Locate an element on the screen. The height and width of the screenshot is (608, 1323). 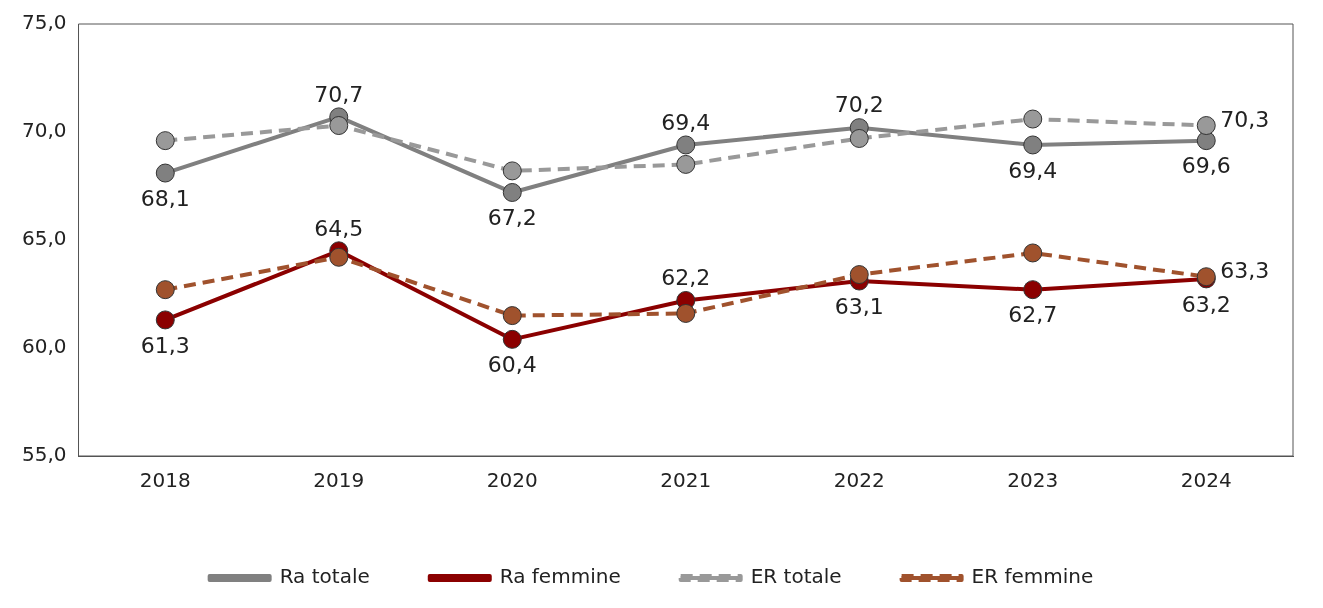
y-tick-label: 65,0 is located at coordinates (44, 238).